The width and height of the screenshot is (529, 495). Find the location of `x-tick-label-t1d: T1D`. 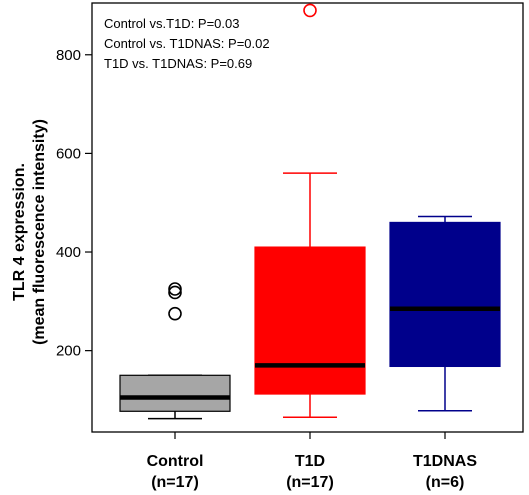

x-tick-label-t1d: T1D is located at coordinates (310, 461).